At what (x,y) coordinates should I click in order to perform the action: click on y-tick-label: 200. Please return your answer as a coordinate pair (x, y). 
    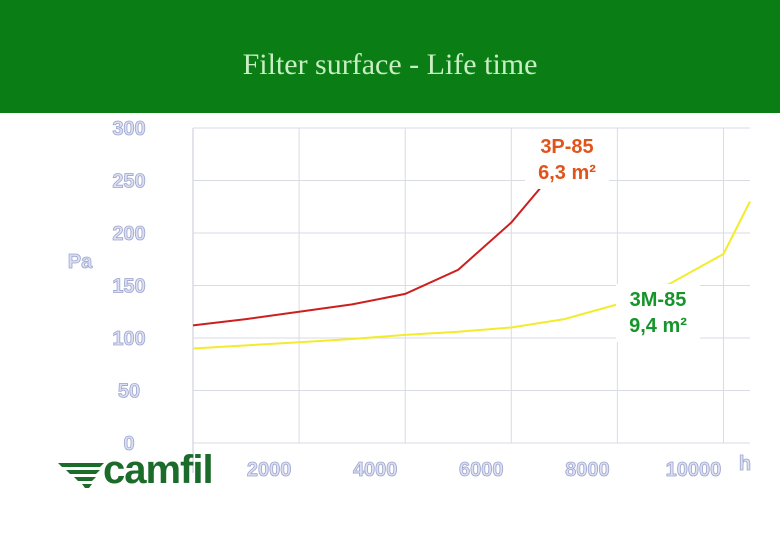
    Looking at the image, I should click on (128, 234).